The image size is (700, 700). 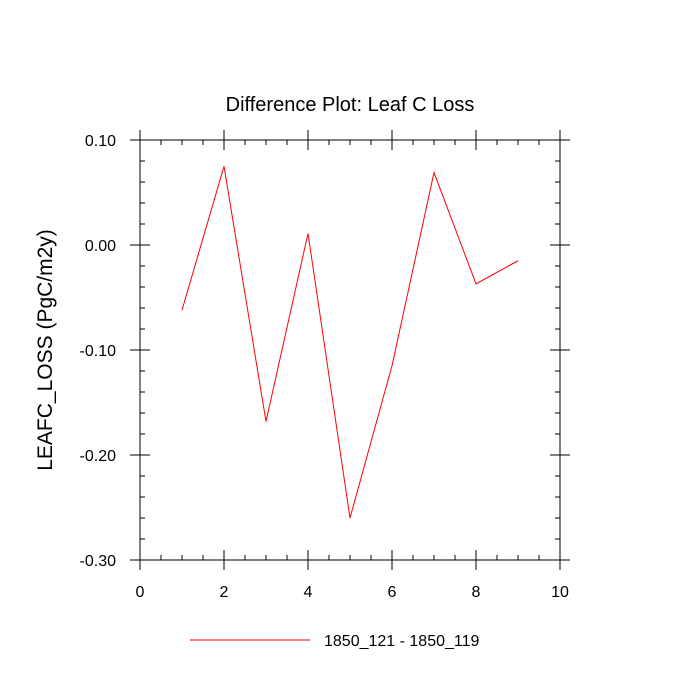 I want to click on y-tick-label: -0.20, so click(x=98, y=456).